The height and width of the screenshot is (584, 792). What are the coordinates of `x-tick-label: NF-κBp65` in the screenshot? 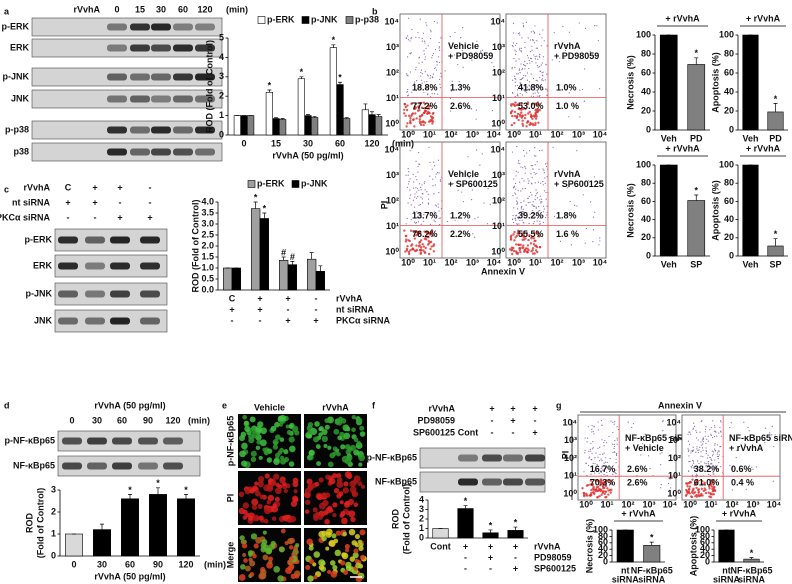 It's located at (751, 570).